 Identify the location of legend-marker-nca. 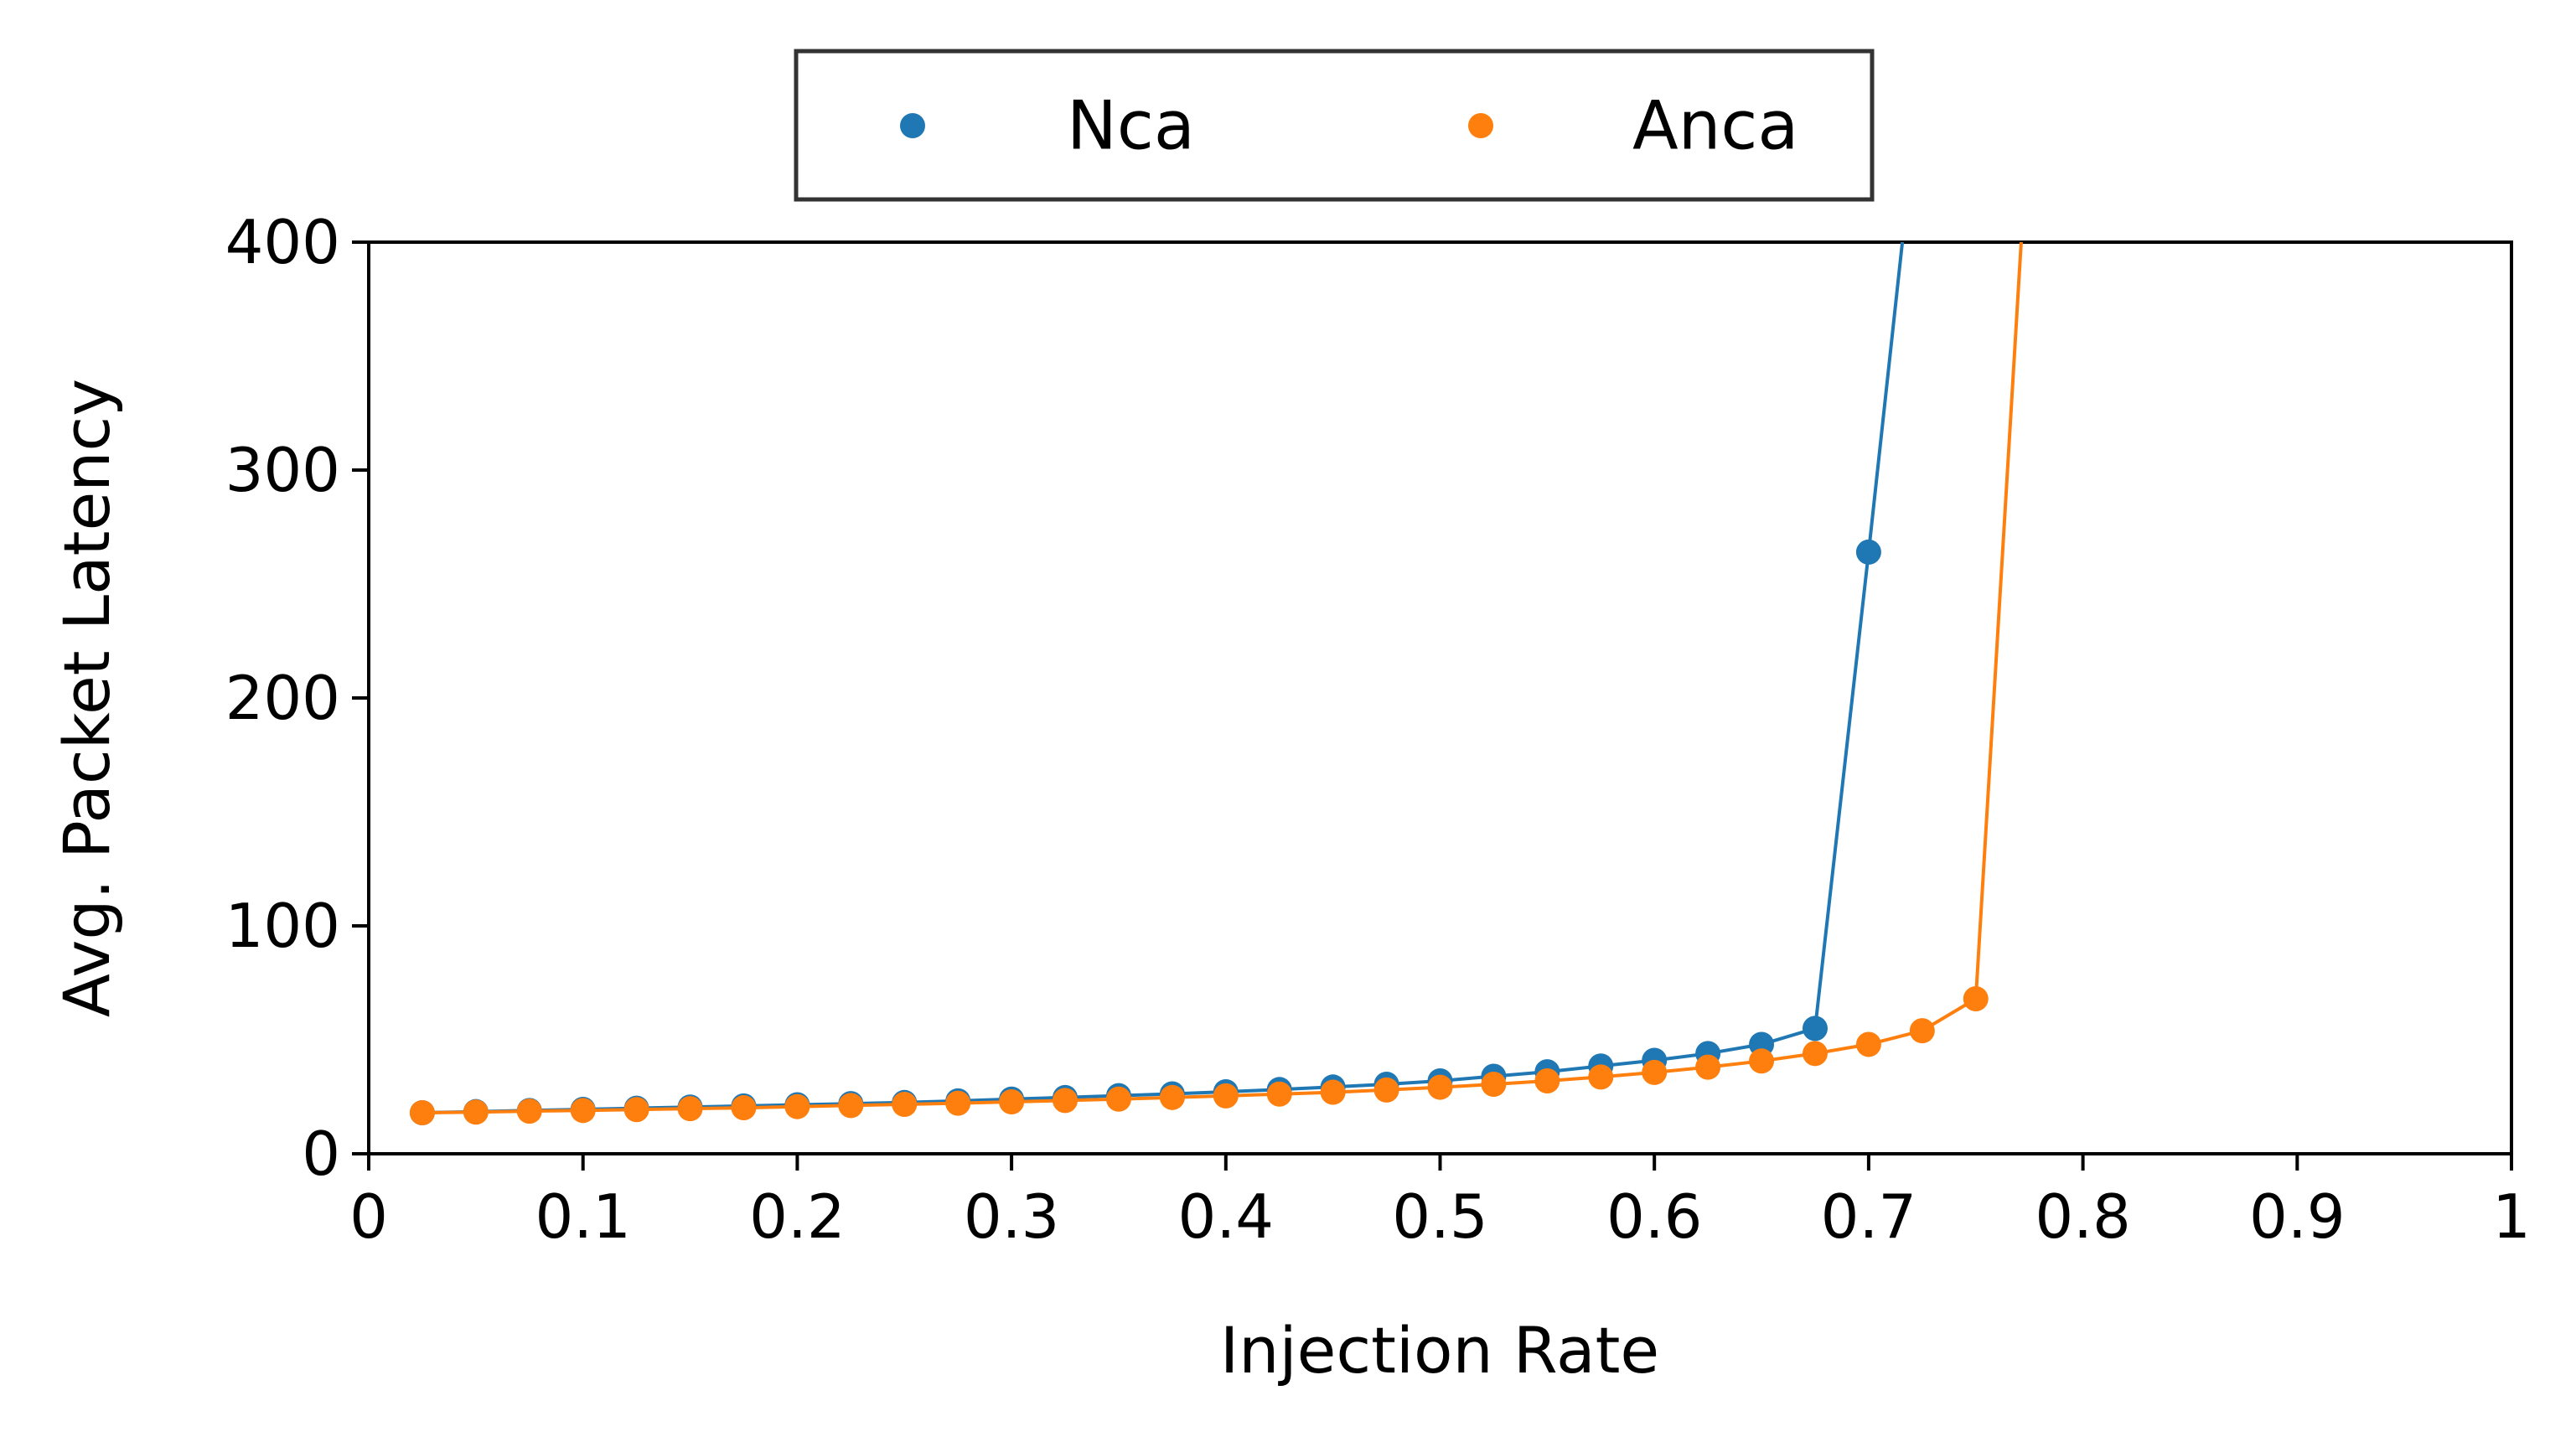
(912, 125).